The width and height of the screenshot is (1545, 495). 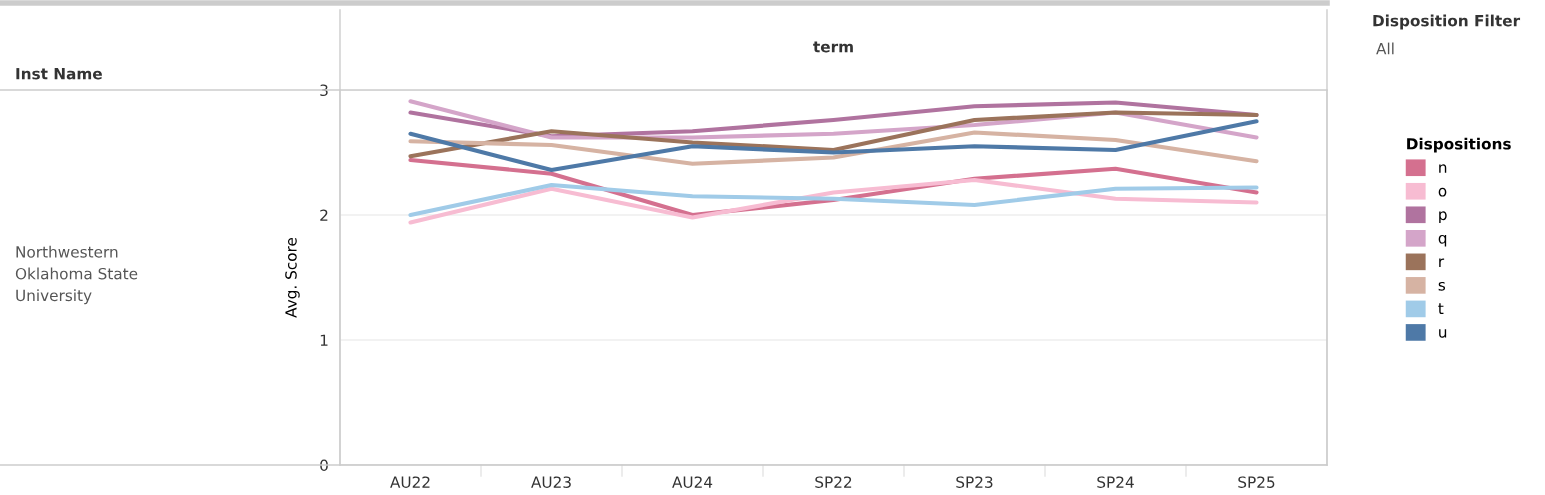 What do you see at coordinates (59, 74) in the screenshot?
I see `text: Inst Name` at bounding box center [59, 74].